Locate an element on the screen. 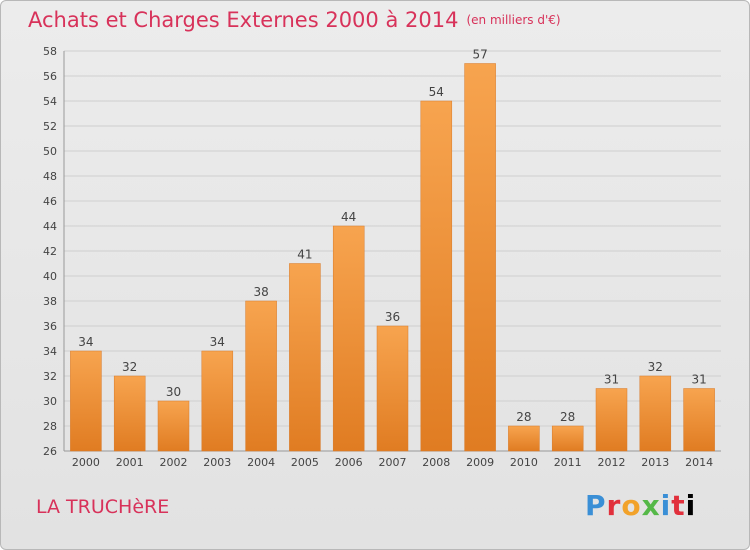 The height and width of the screenshot is (550, 750). x-tick-label: 2009 is located at coordinates (480, 462).